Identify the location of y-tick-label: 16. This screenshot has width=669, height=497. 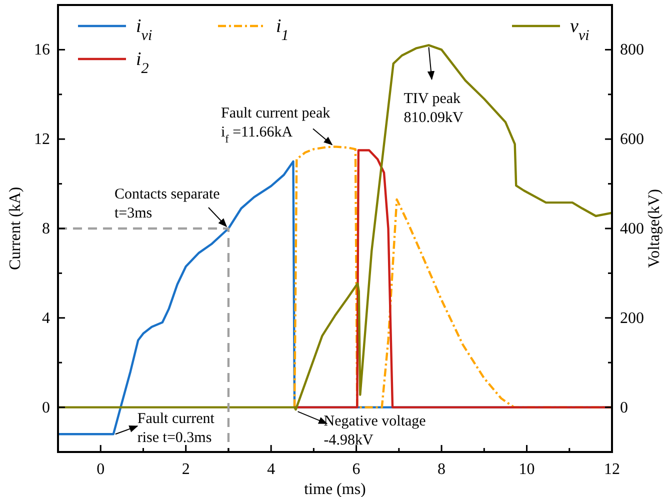
(42, 50).